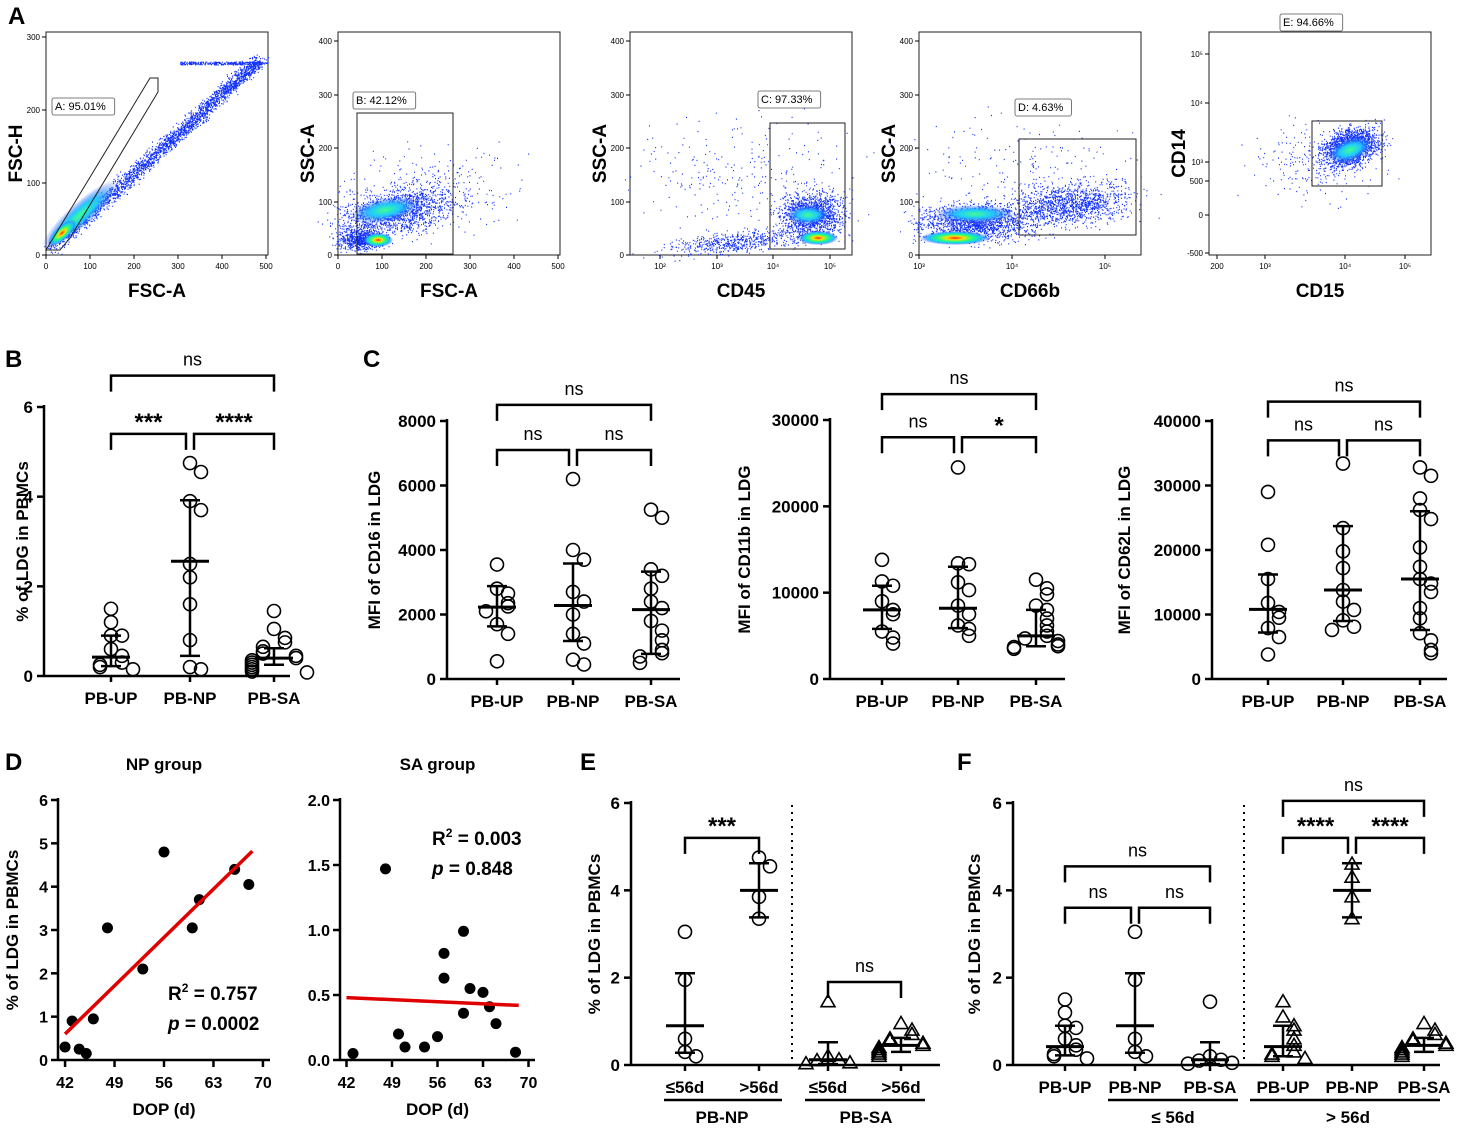  What do you see at coordinates (974, 934) in the screenshot?
I see `y-axis-label: % of LDG in PBMCs` at bounding box center [974, 934].